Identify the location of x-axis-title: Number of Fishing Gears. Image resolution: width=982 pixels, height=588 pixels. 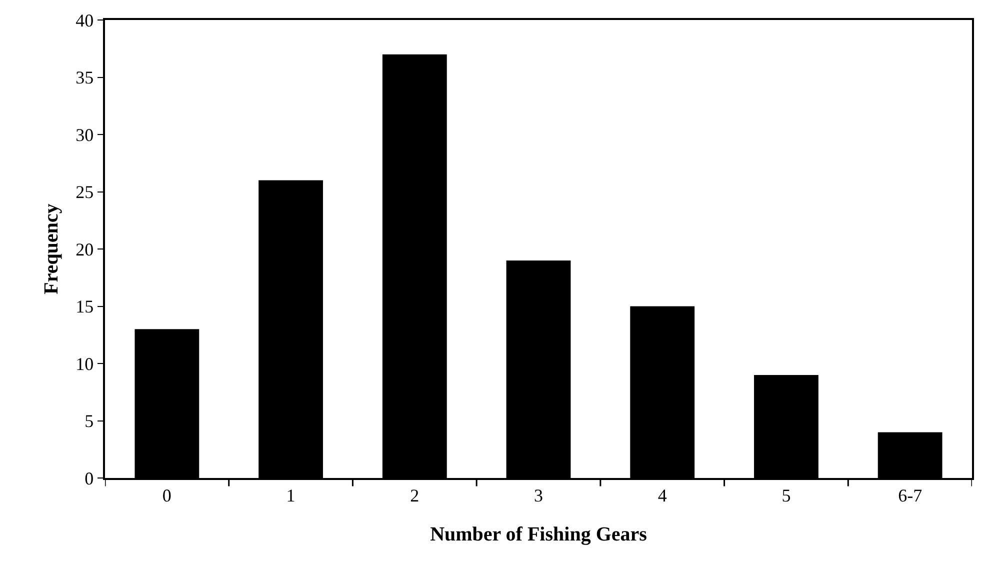
(539, 534).